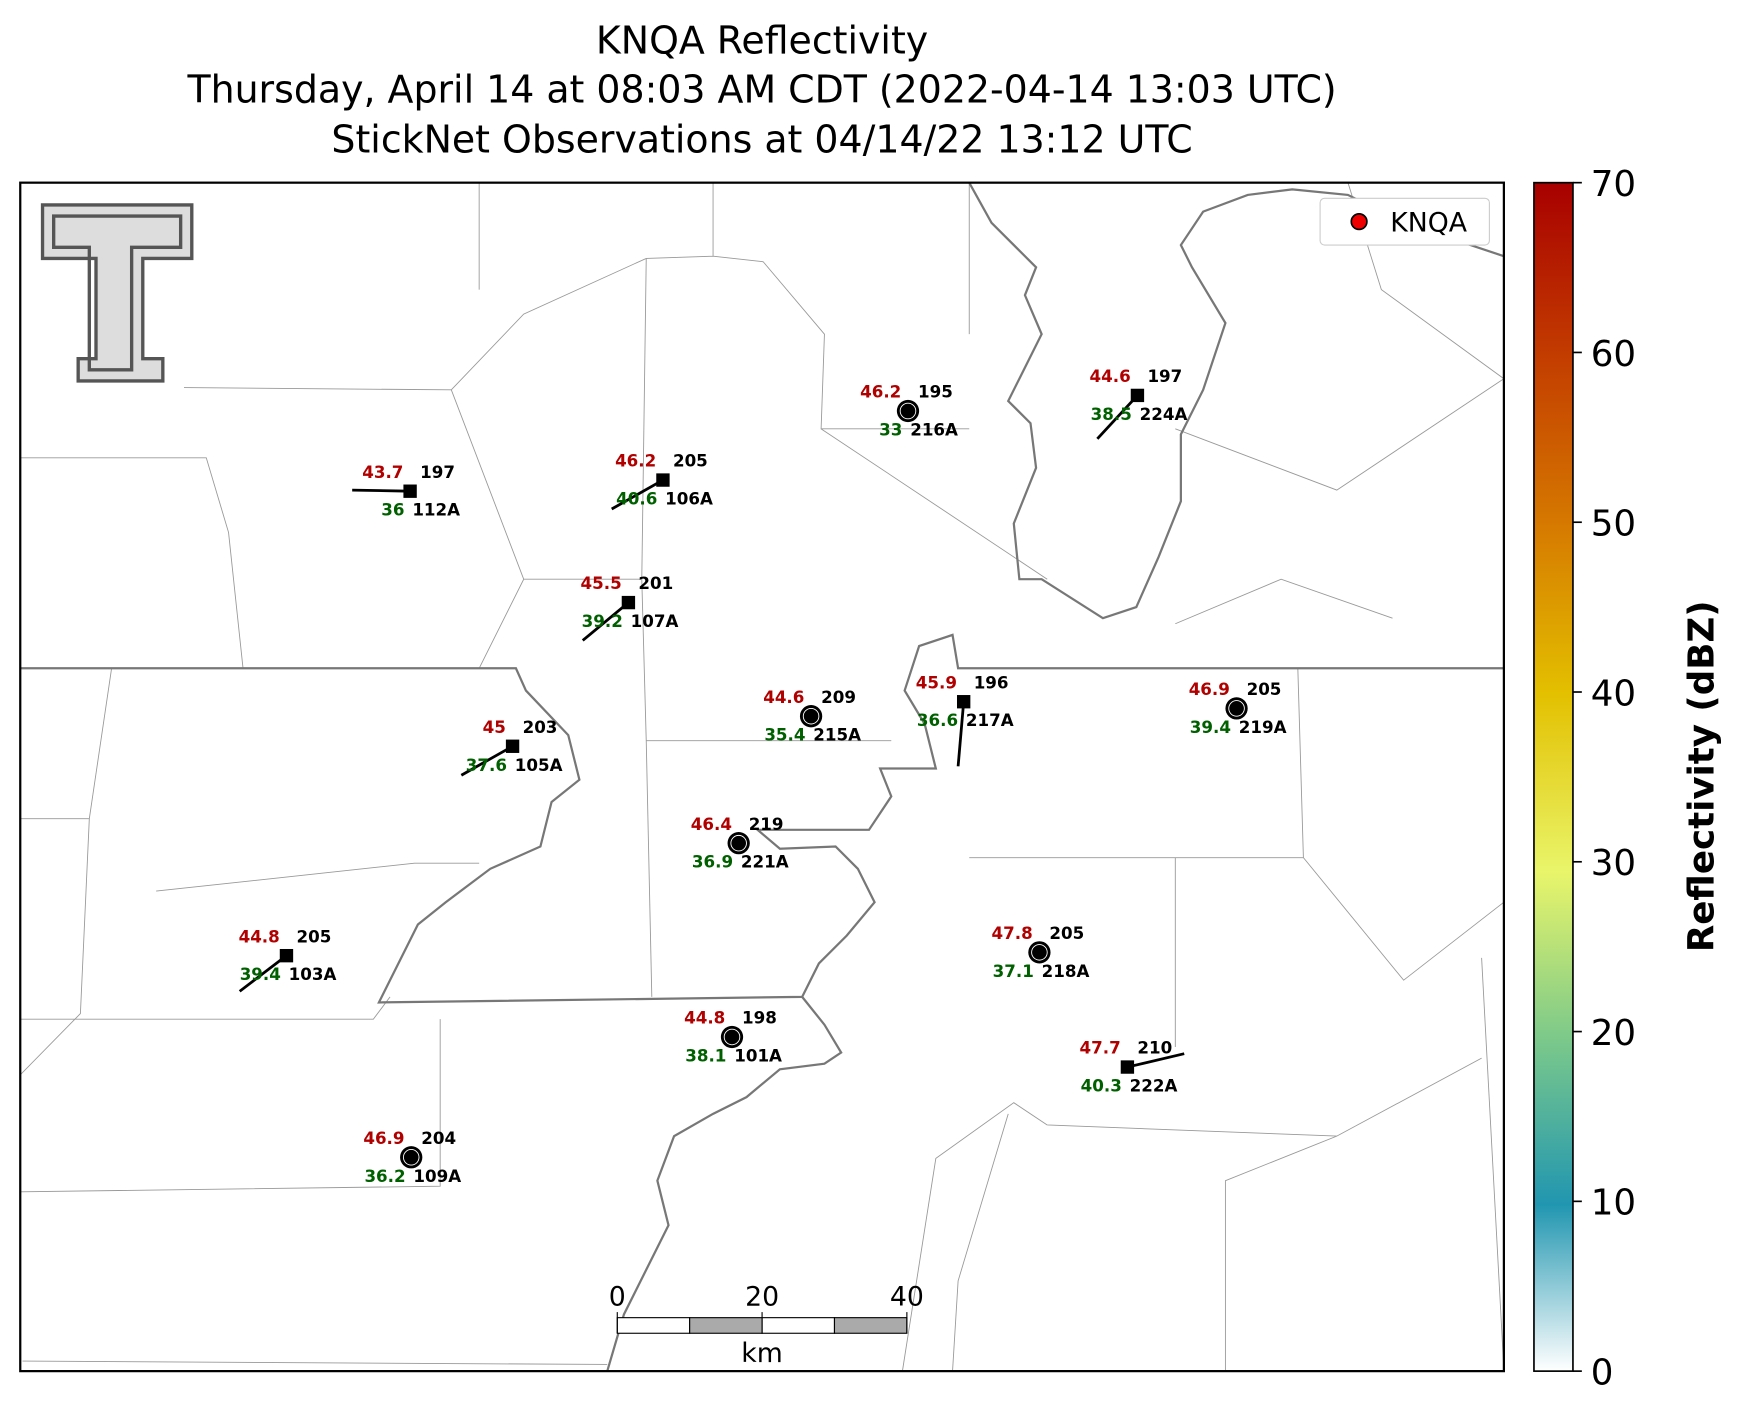  I want to click on colorbar-tick-label: 40, so click(1613, 693).